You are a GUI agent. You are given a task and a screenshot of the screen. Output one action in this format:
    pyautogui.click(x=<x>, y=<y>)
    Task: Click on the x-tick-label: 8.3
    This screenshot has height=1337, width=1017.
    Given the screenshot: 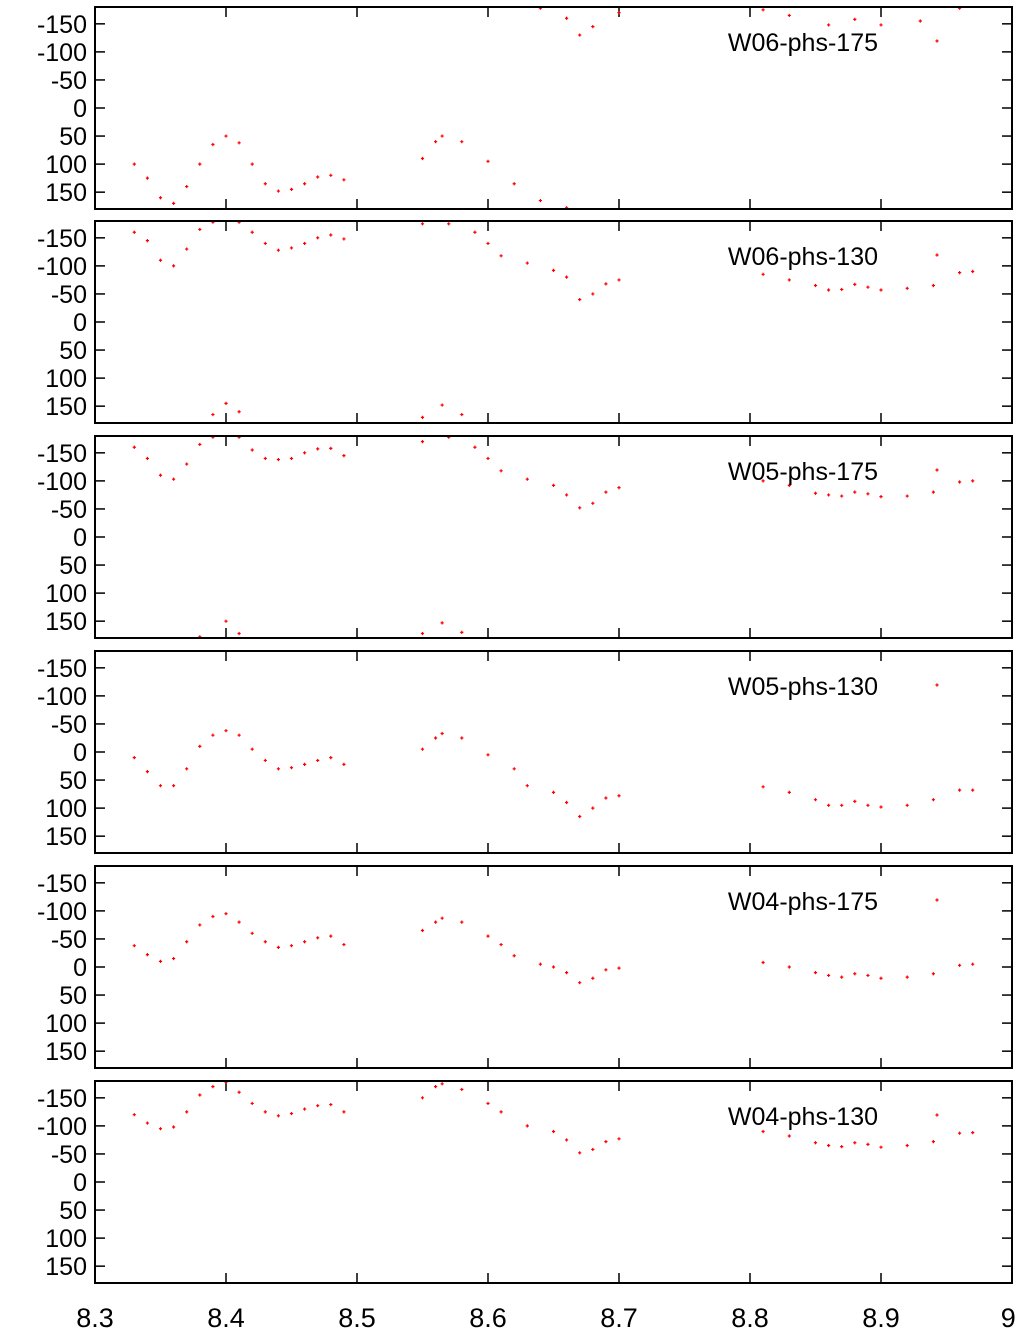 What is the action you would take?
    pyautogui.click(x=95, y=1317)
    